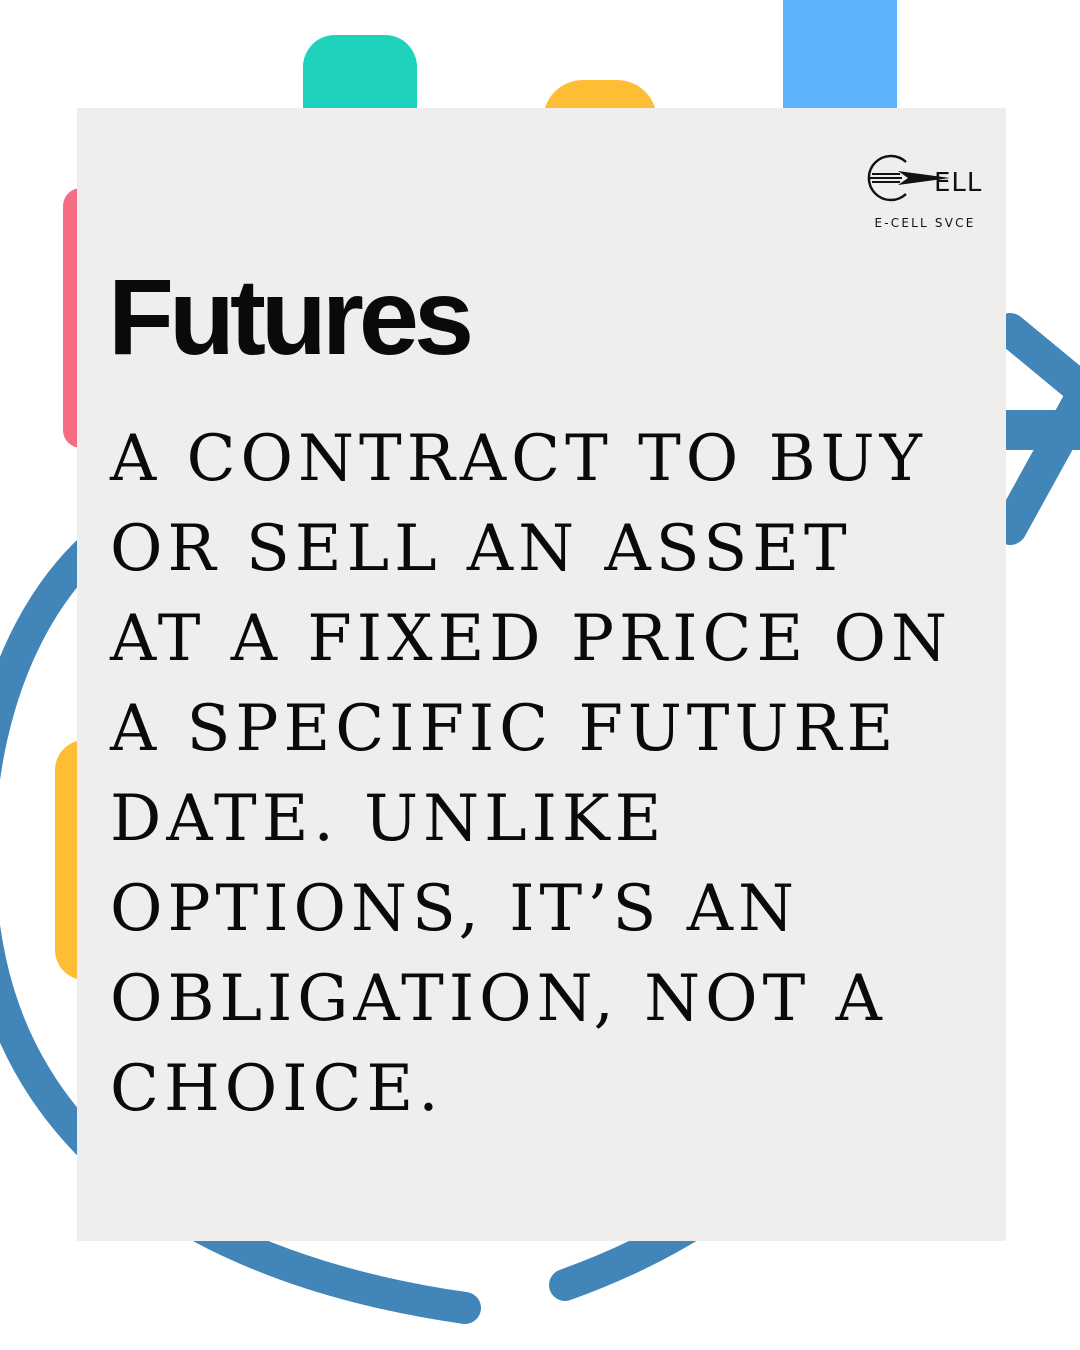 The height and width of the screenshot is (1350, 1080). I want to click on ecell-logo: ELL E-CELL SVCE, so click(927, 195).